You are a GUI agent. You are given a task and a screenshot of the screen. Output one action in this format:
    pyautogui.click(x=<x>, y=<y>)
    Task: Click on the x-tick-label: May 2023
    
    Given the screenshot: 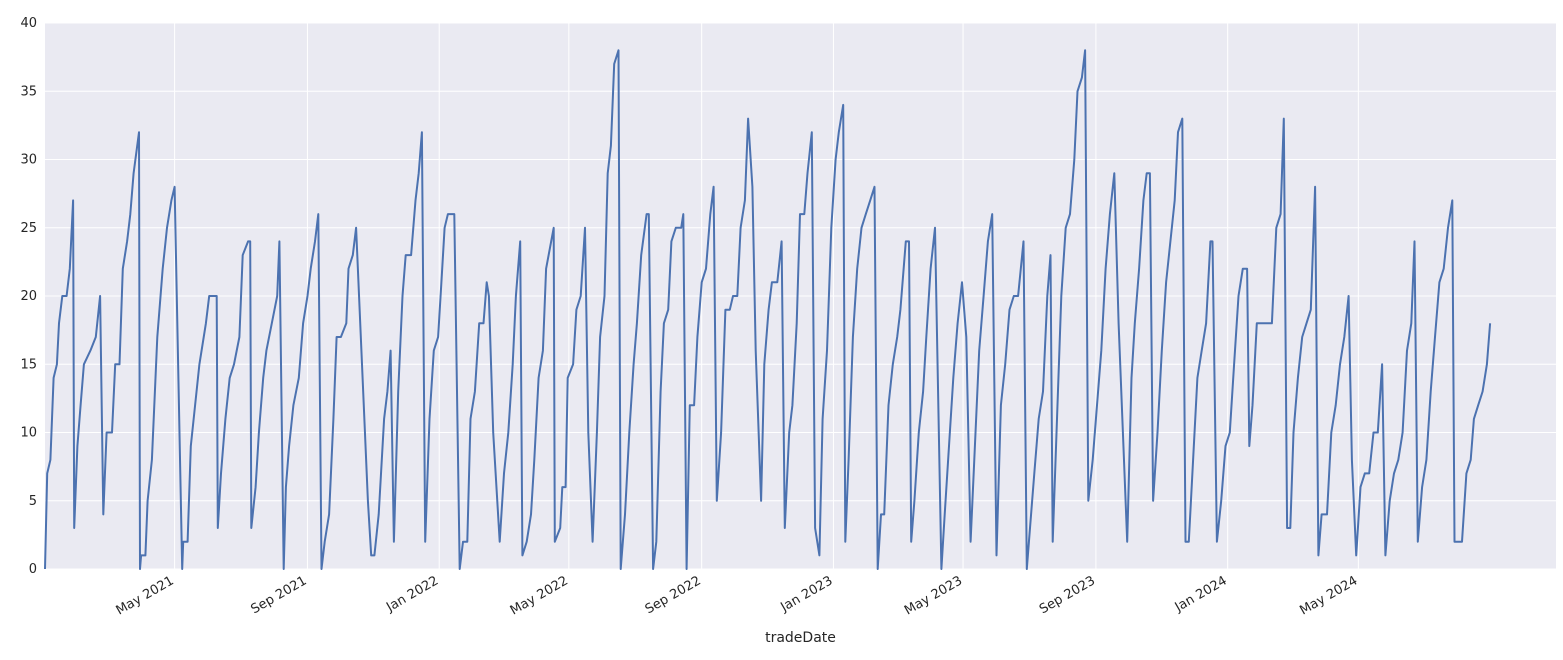 What is the action you would take?
    pyautogui.click(x=933, y=595)
    